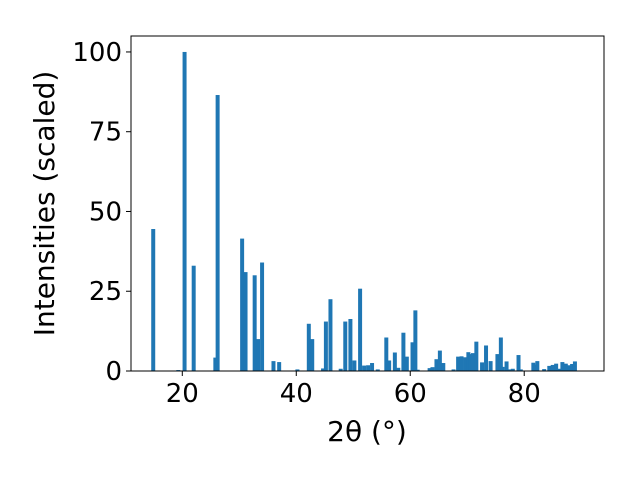  Describe the element at coordinates (524, 394) in the screenshot. I see `x-tick-label: 80` at that location.